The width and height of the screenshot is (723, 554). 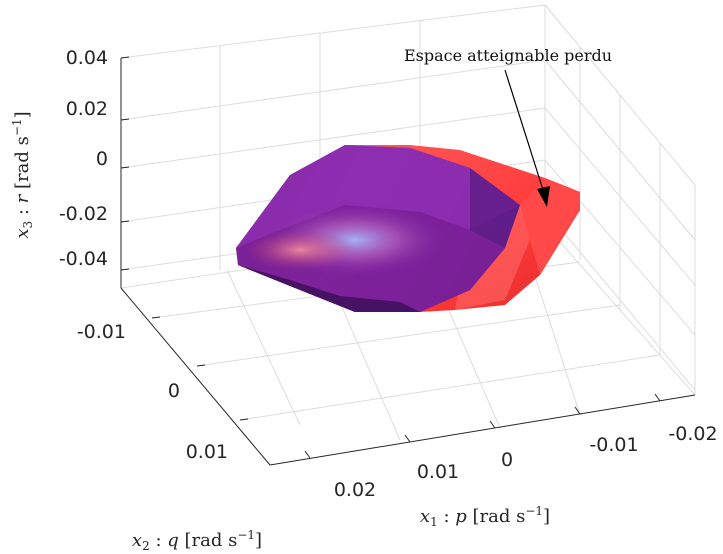 What do you see at coordinates (207, 452) in the screenshot?
I see `y-tick-2: 0.01` at bounding box center [207, 452].